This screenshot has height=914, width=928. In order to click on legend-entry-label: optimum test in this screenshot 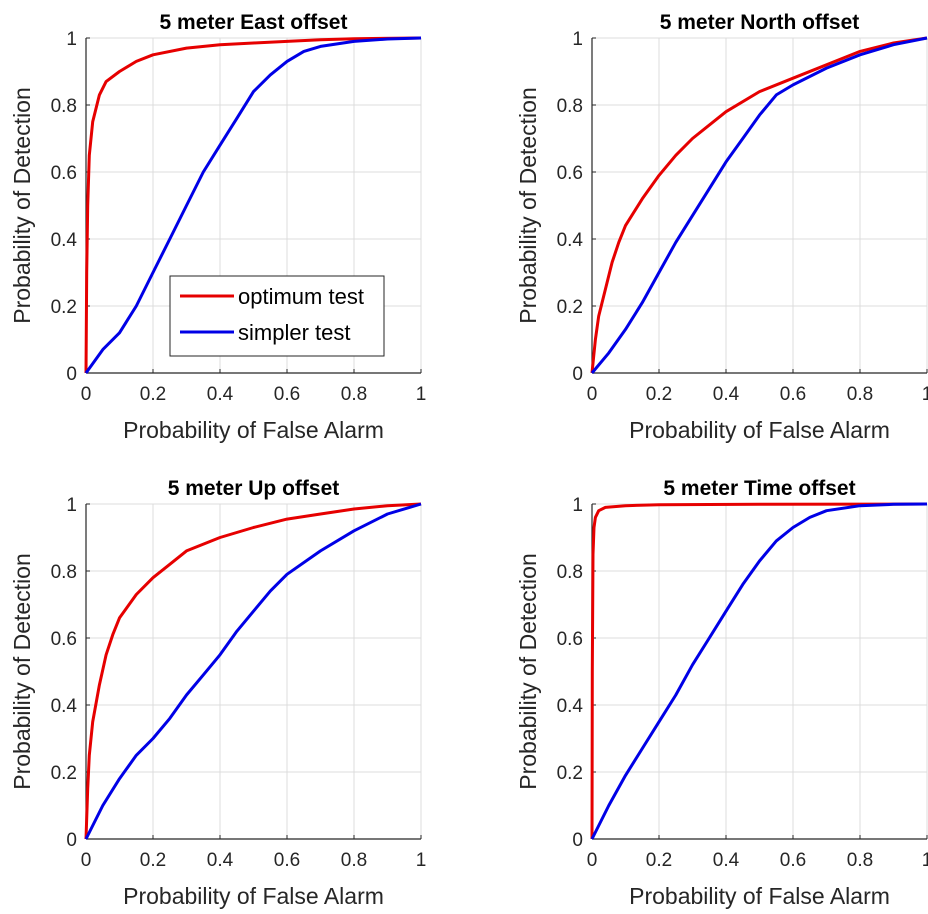, I will do `click(301, 296)`.